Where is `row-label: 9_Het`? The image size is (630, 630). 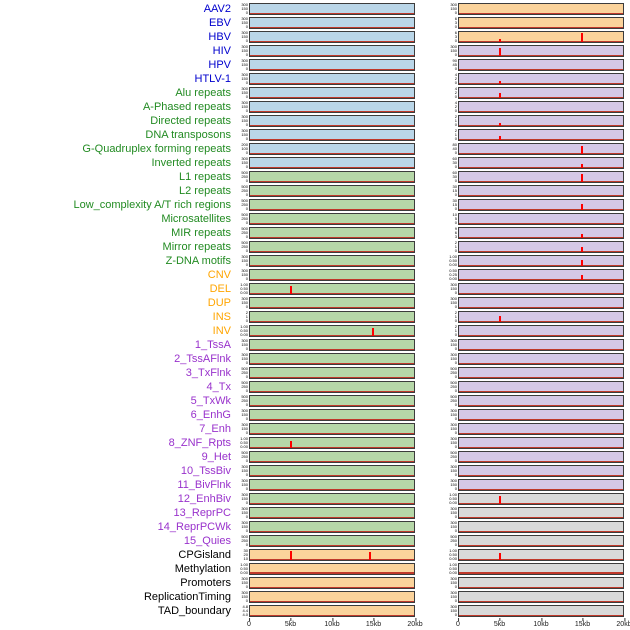 row-label: 9_Het is located at coordinates (216, 457).